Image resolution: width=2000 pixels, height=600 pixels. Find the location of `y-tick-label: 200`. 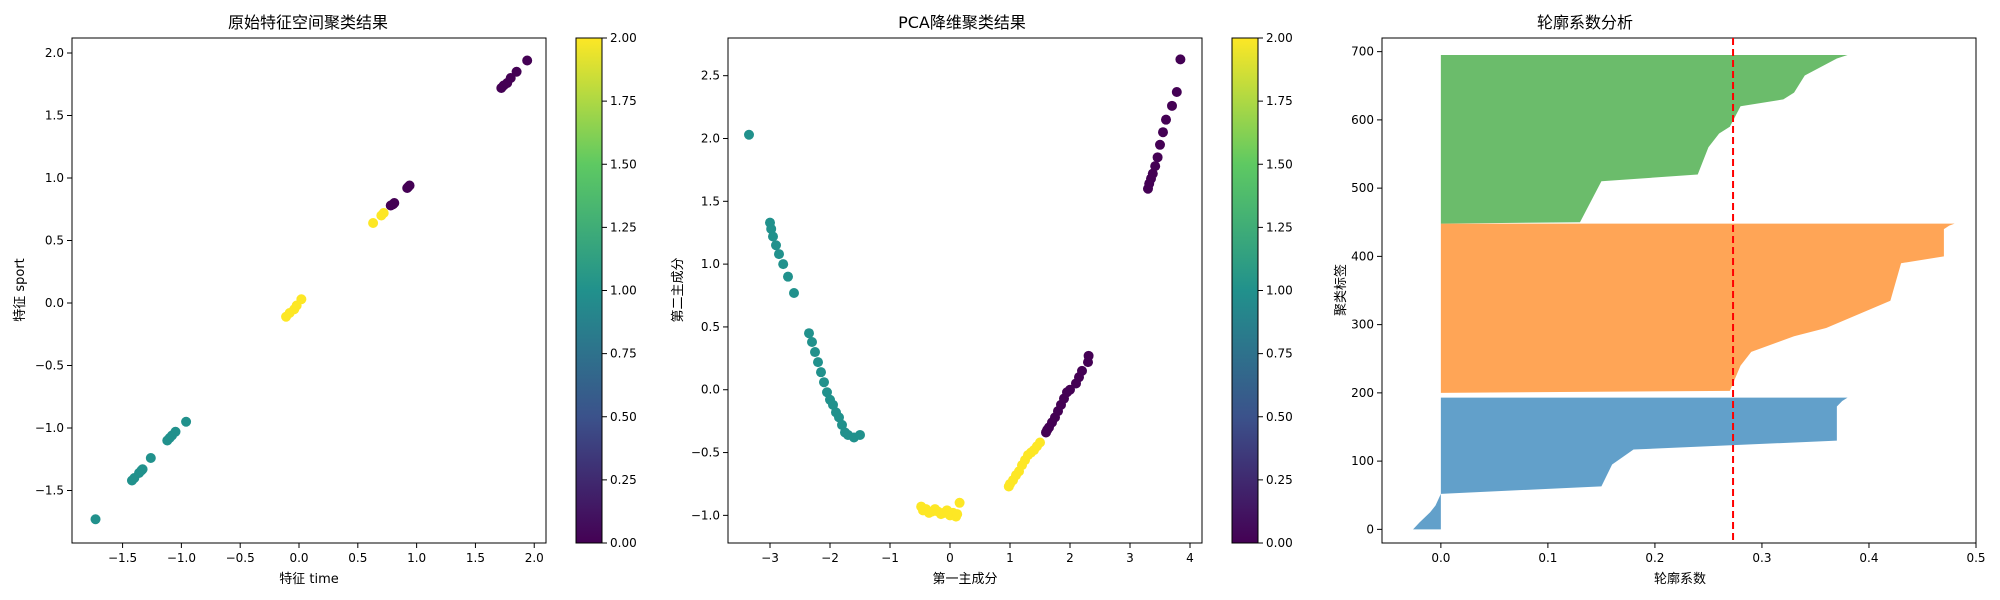

y-tick-label: 200 is located at coordinates (1362, 393).